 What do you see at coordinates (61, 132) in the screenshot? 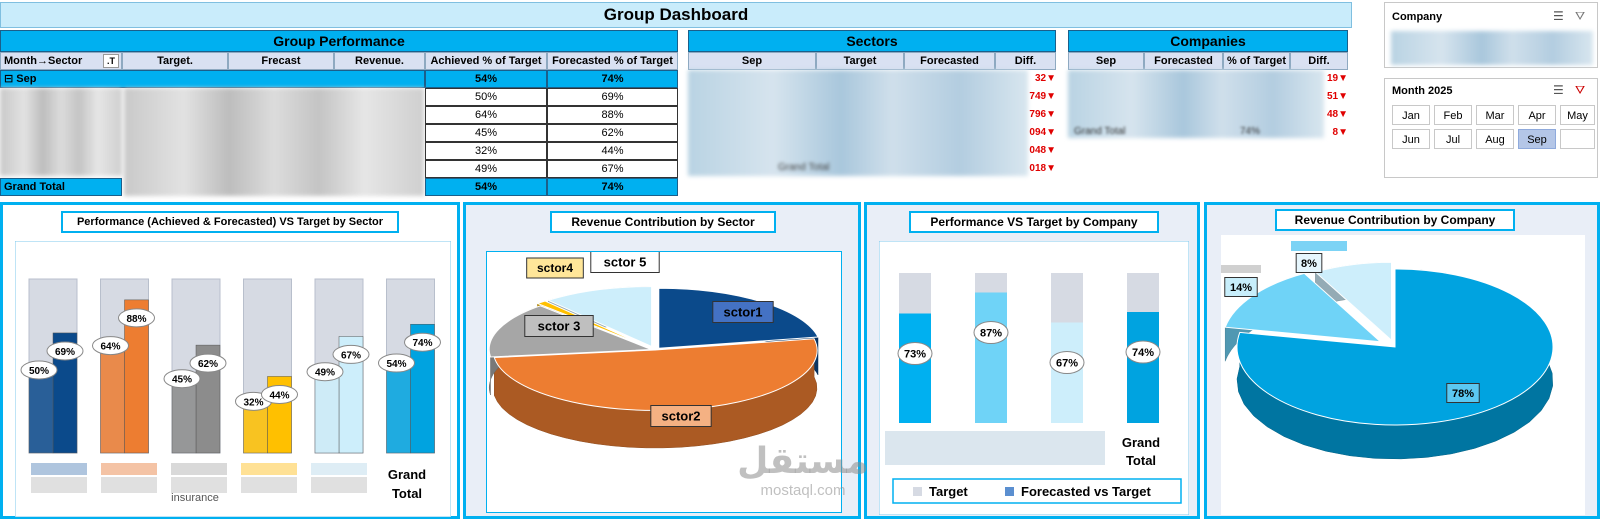
I see `sector-names-redacted` at bounding box center [61, 132].